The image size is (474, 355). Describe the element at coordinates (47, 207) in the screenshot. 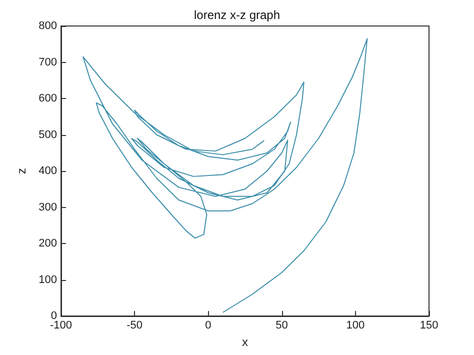

I see `y-tick-label: 300` at that location.